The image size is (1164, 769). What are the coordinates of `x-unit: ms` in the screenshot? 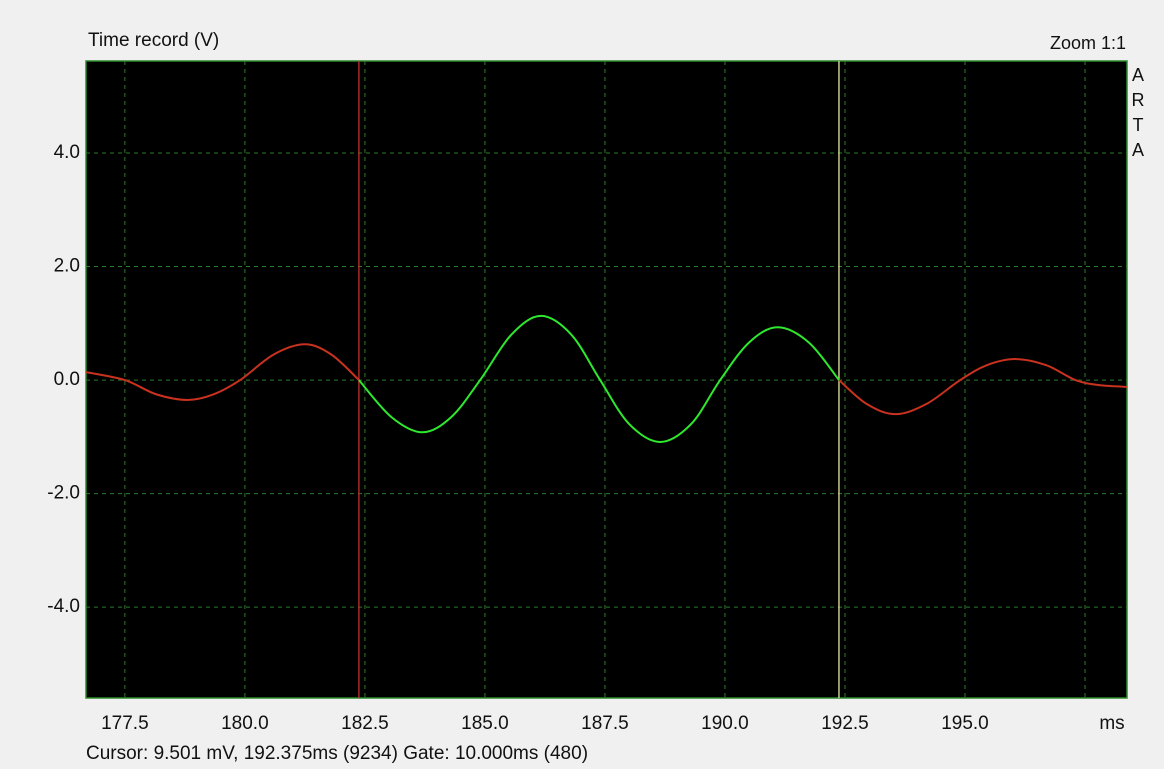 It's located at (1111, 723).